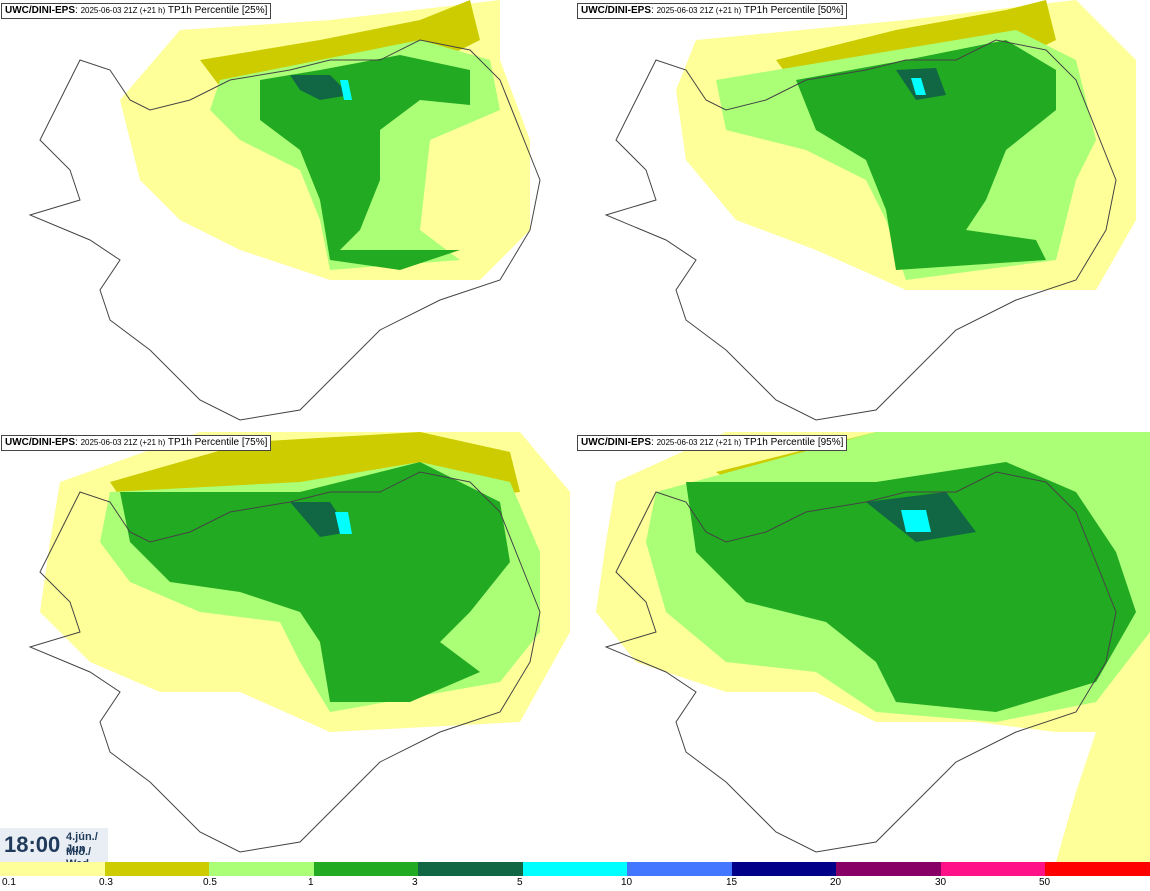 This screenshot has width=1150, height=891. What do you see at coordinates (210, 882) in the screenshot?
I see `legend-tick-label: 0.5` at bounding box center [210, 882].